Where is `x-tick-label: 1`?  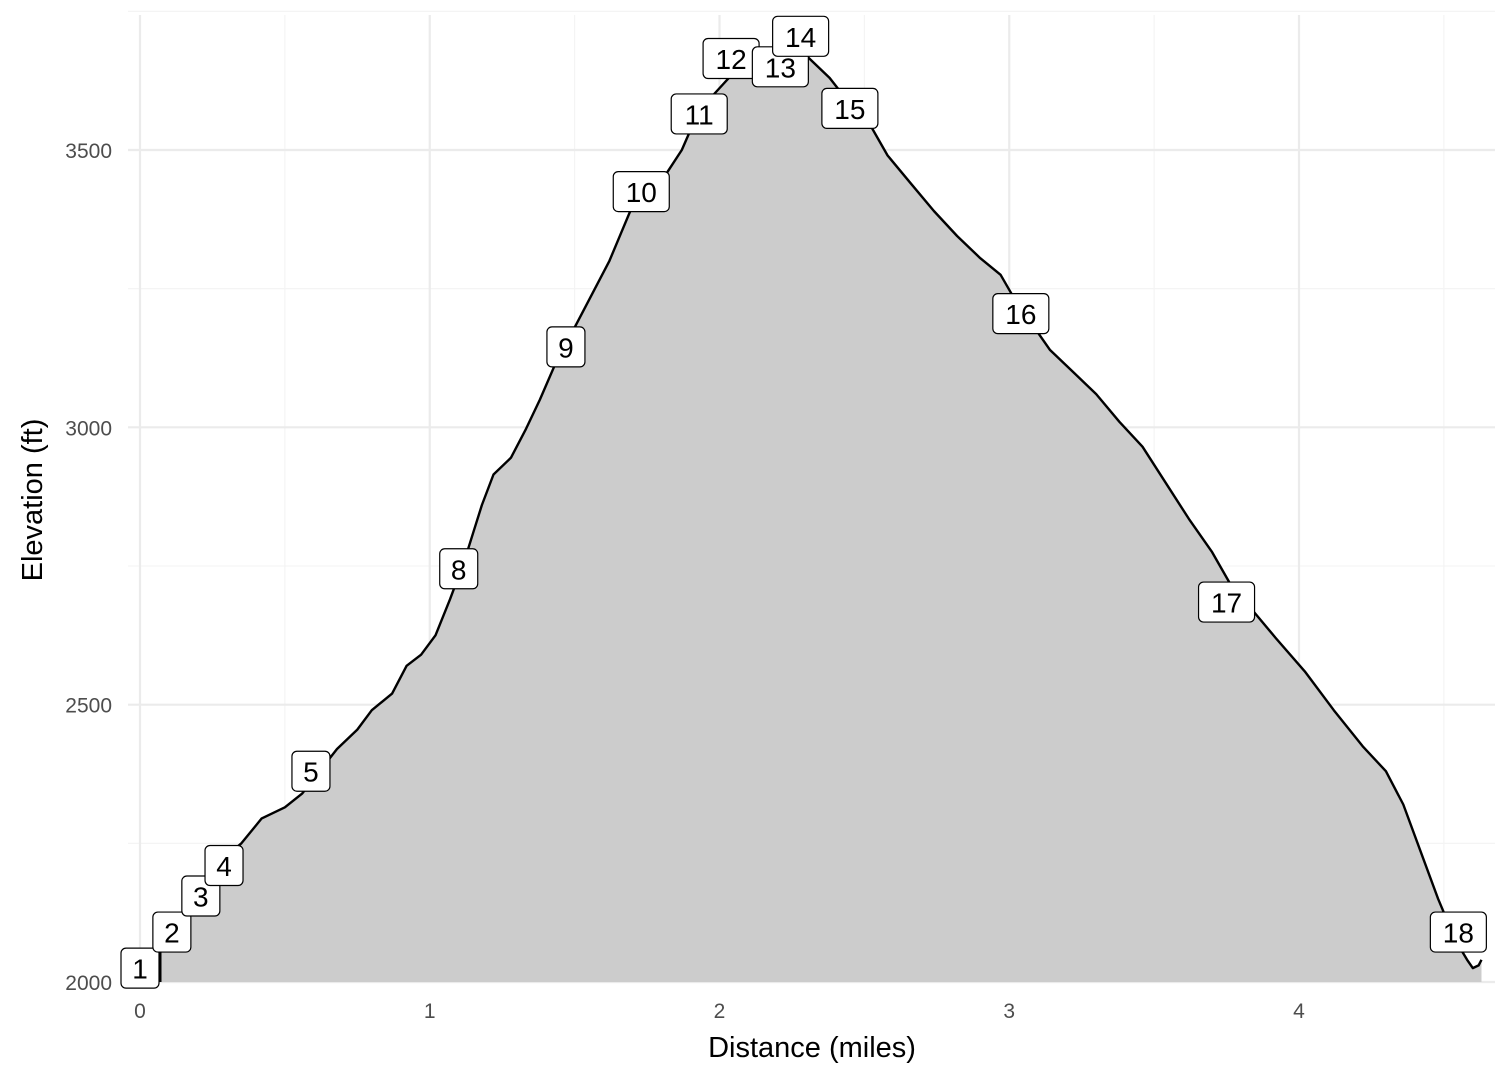 x-tick-label: 1 is located at coordinates (430, 1011).